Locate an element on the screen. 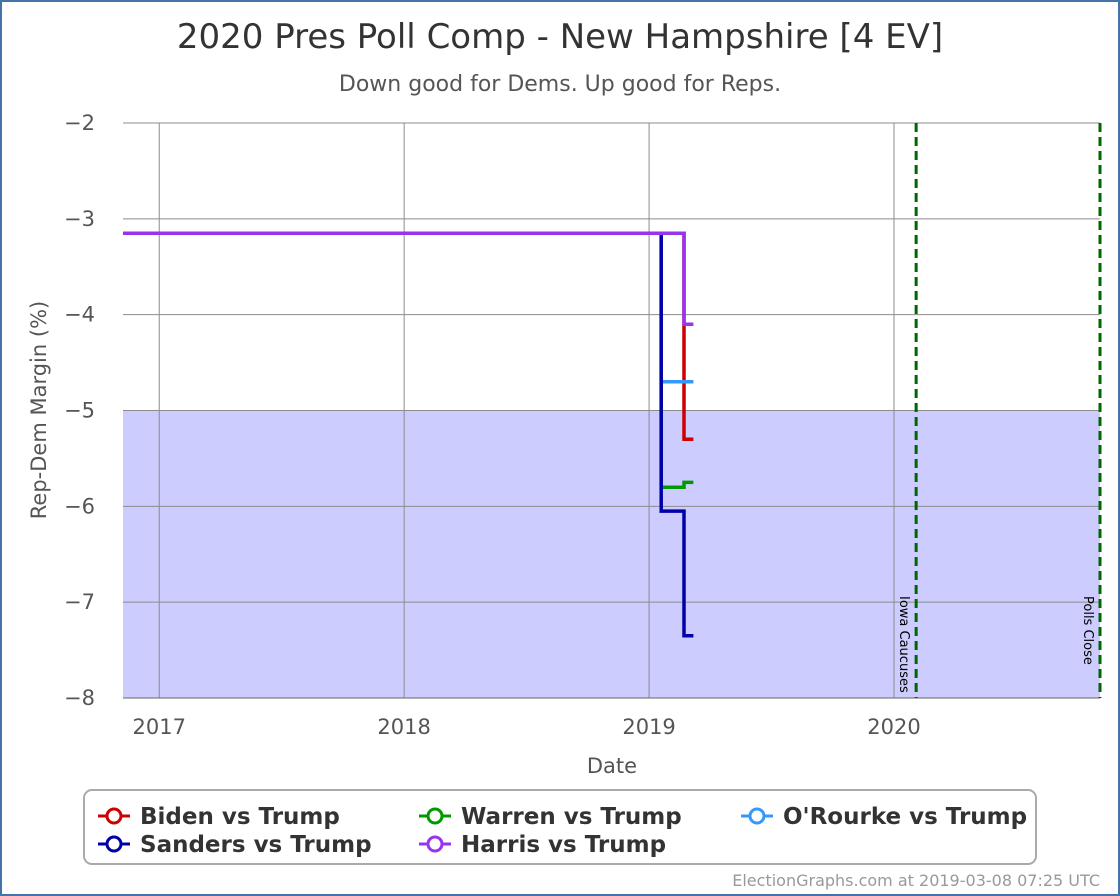  series-line-biden-vs-trump is located at coordinates (408, 336).